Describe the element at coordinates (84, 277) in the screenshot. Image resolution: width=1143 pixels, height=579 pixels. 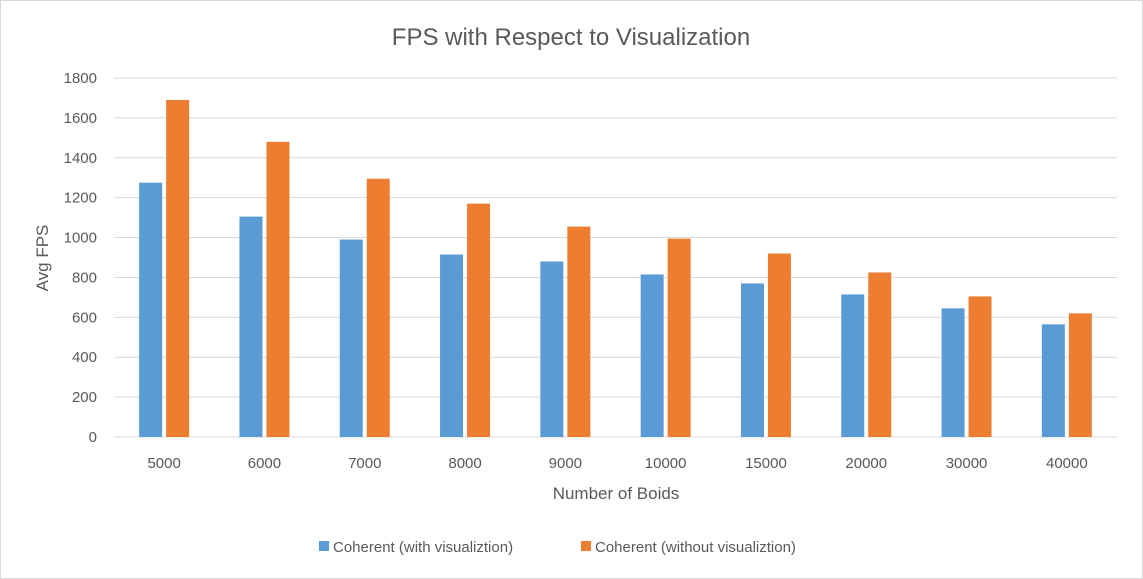
I see `y-tick-label: 800` at that location.